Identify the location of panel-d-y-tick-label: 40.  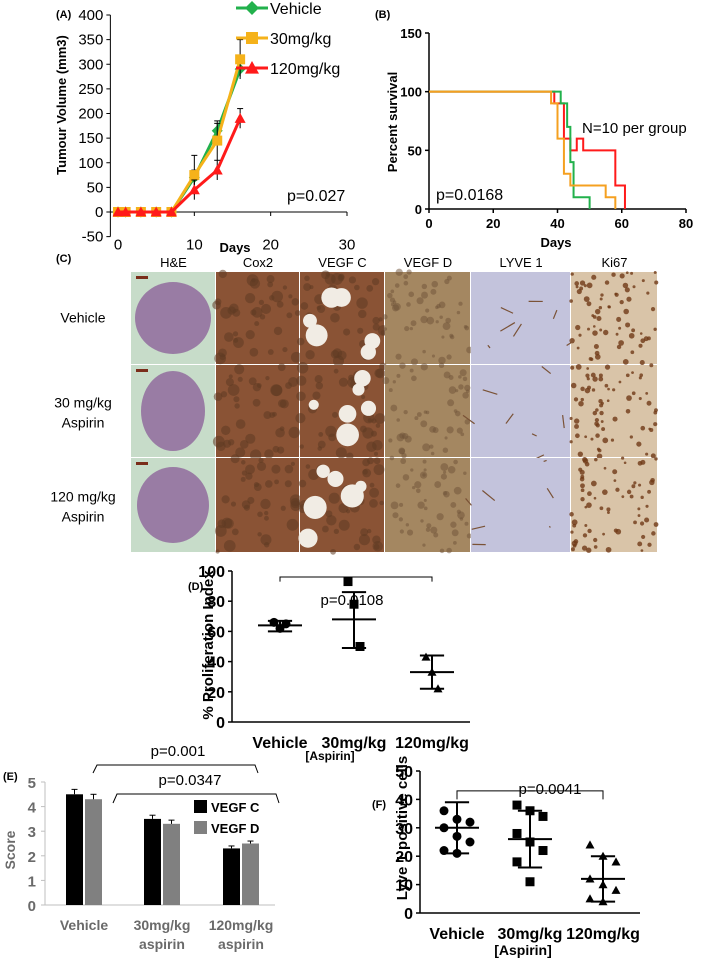
(216, 663).